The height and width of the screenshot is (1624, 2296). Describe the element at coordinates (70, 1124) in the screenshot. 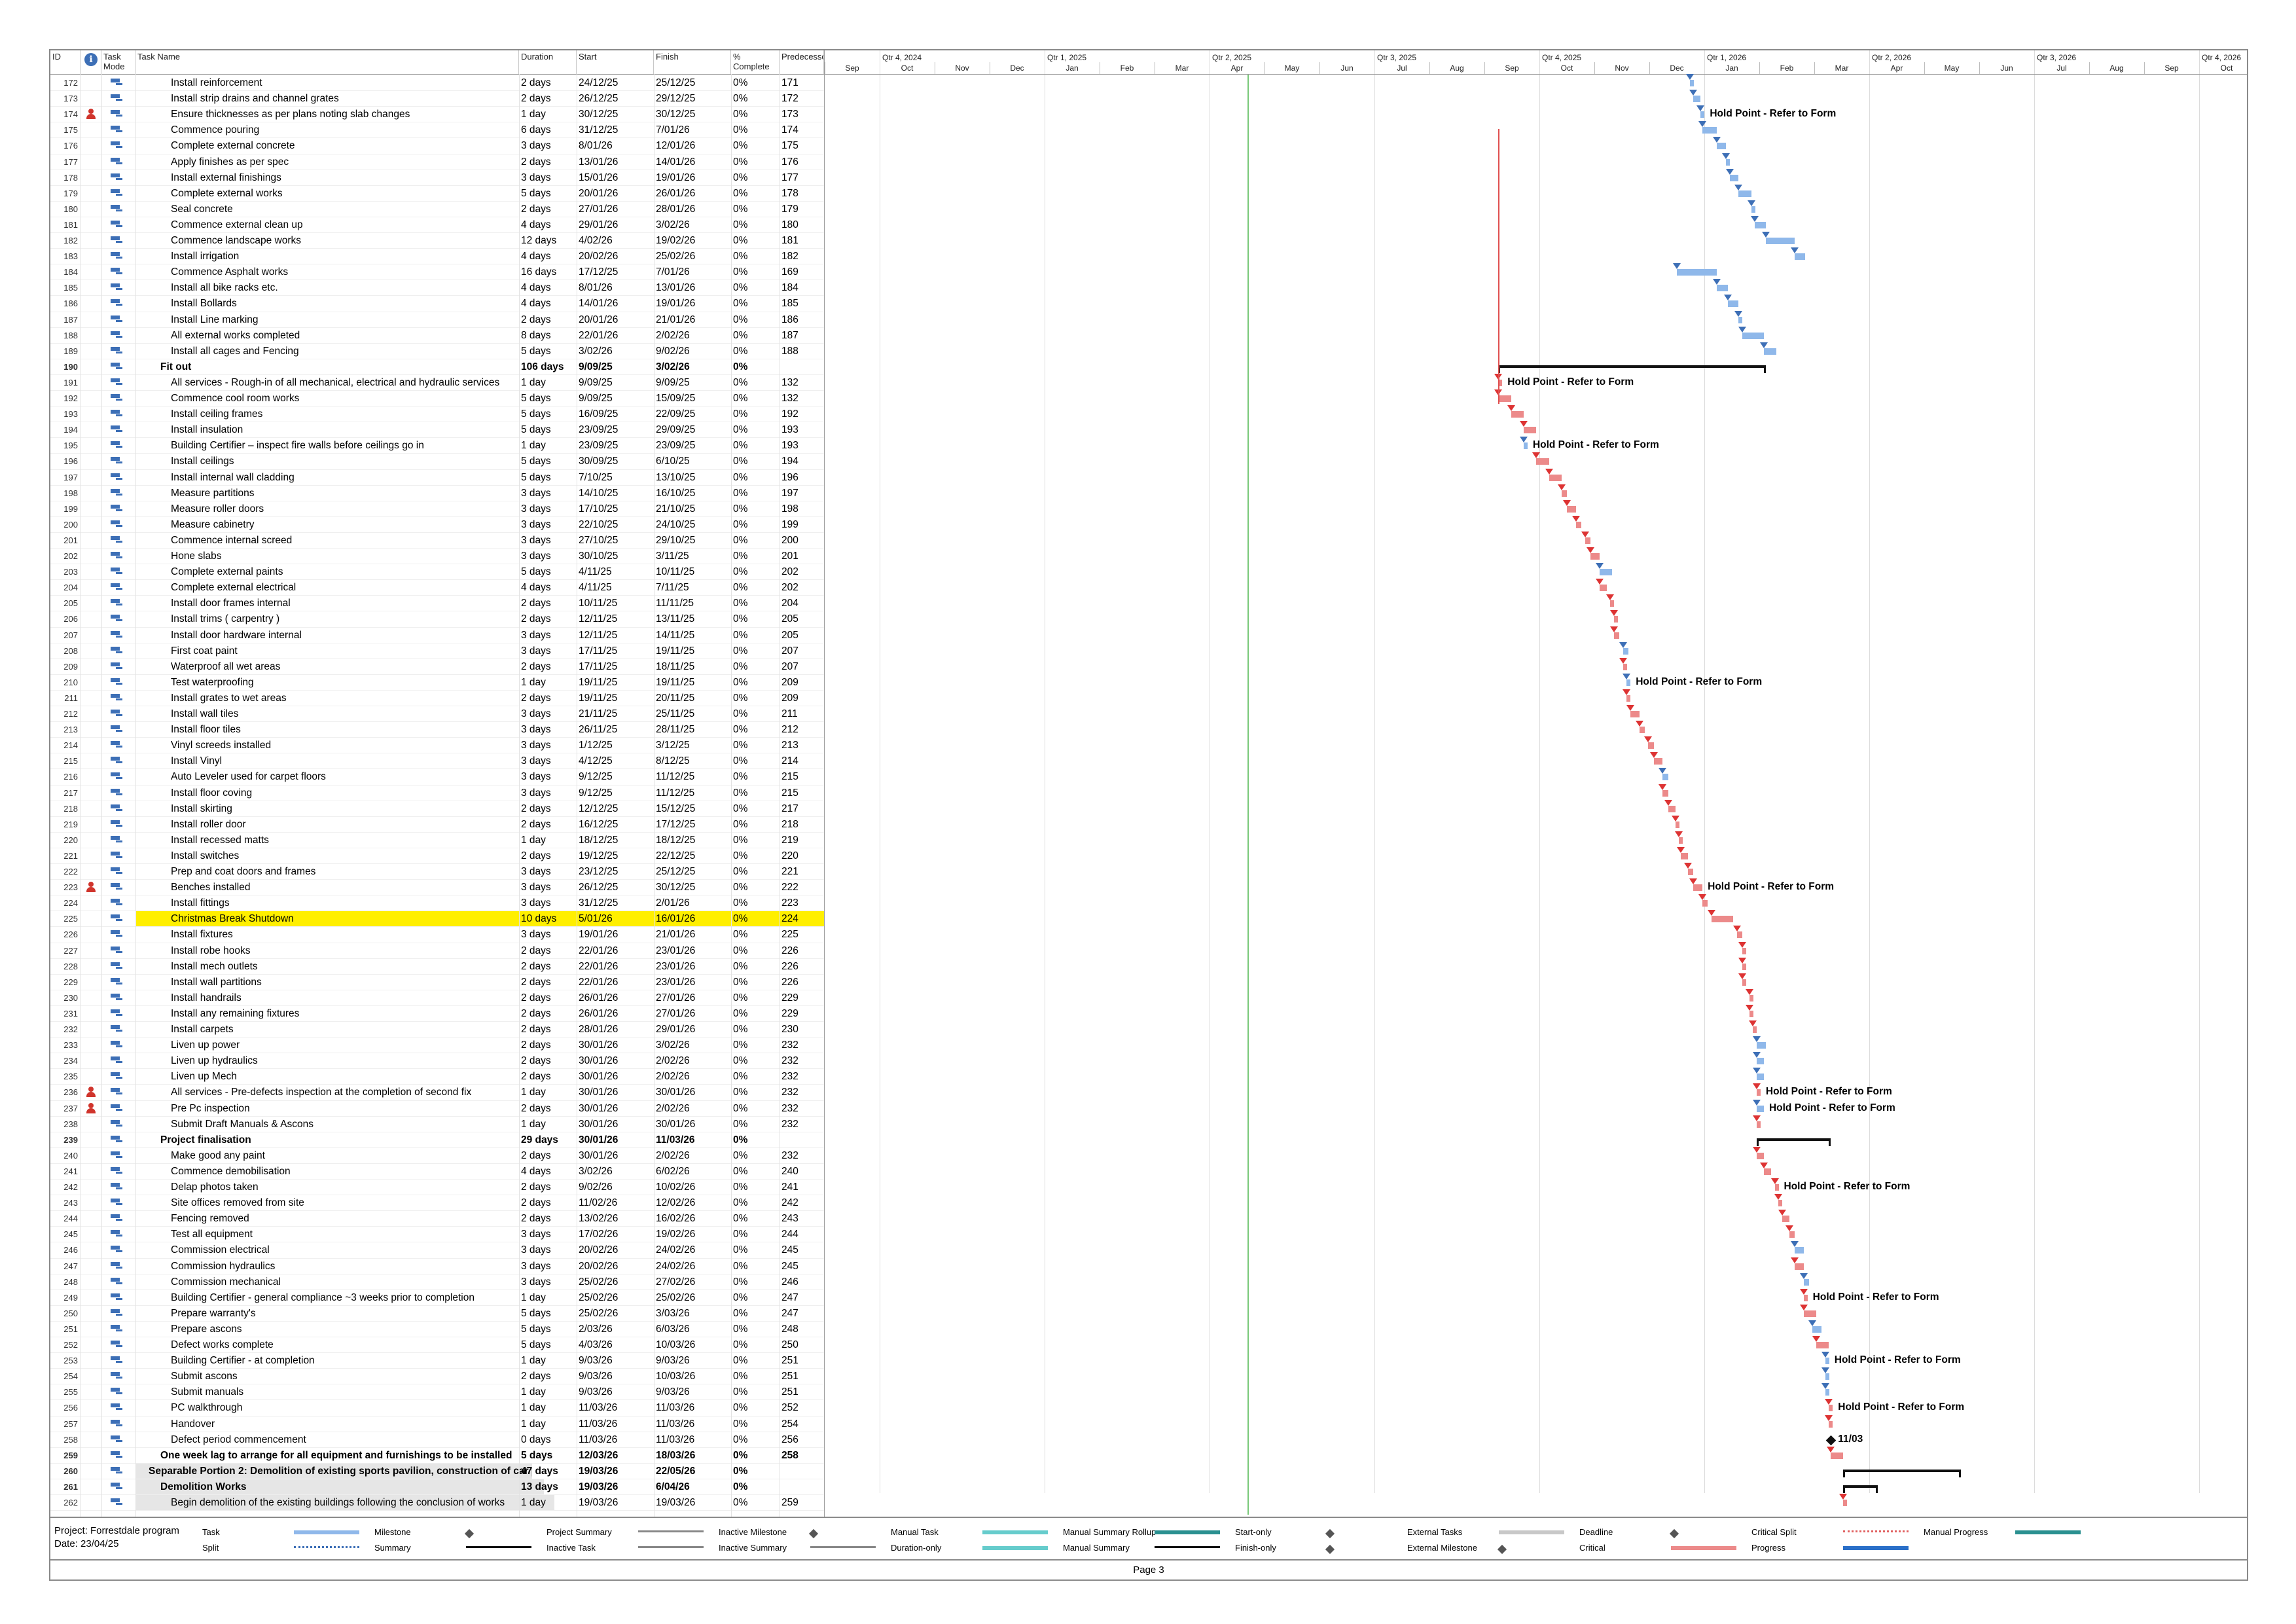

I see `task-id: 238` at that location.